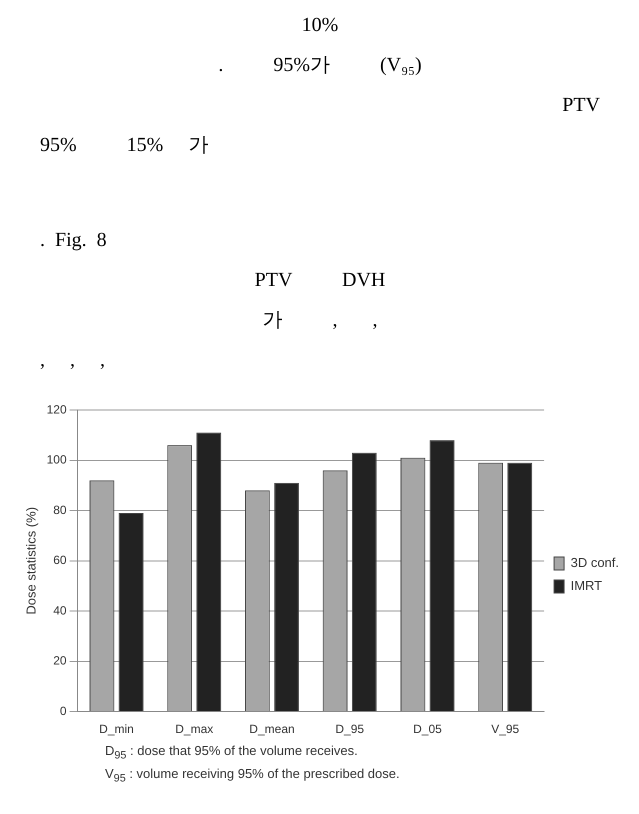 This screenshot has height=814, width=639. I want to click on x-tick-label: D_95, so click(349, 729).